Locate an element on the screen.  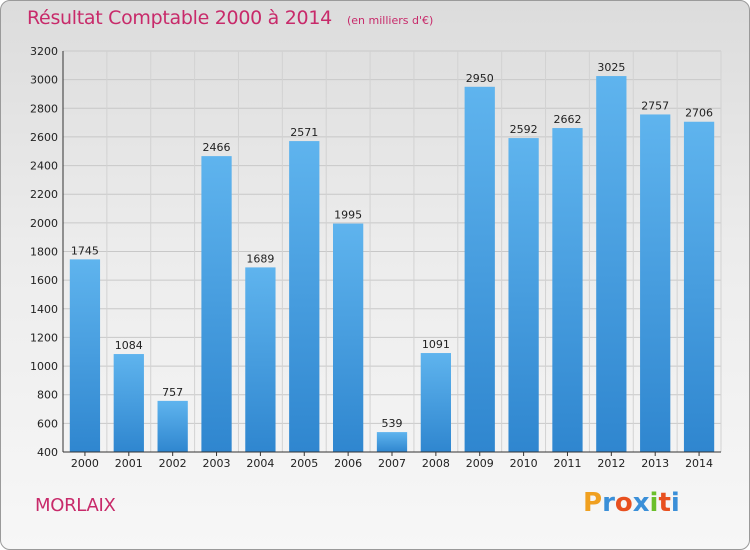
bar-2008 is located at coordinates (436, 402).